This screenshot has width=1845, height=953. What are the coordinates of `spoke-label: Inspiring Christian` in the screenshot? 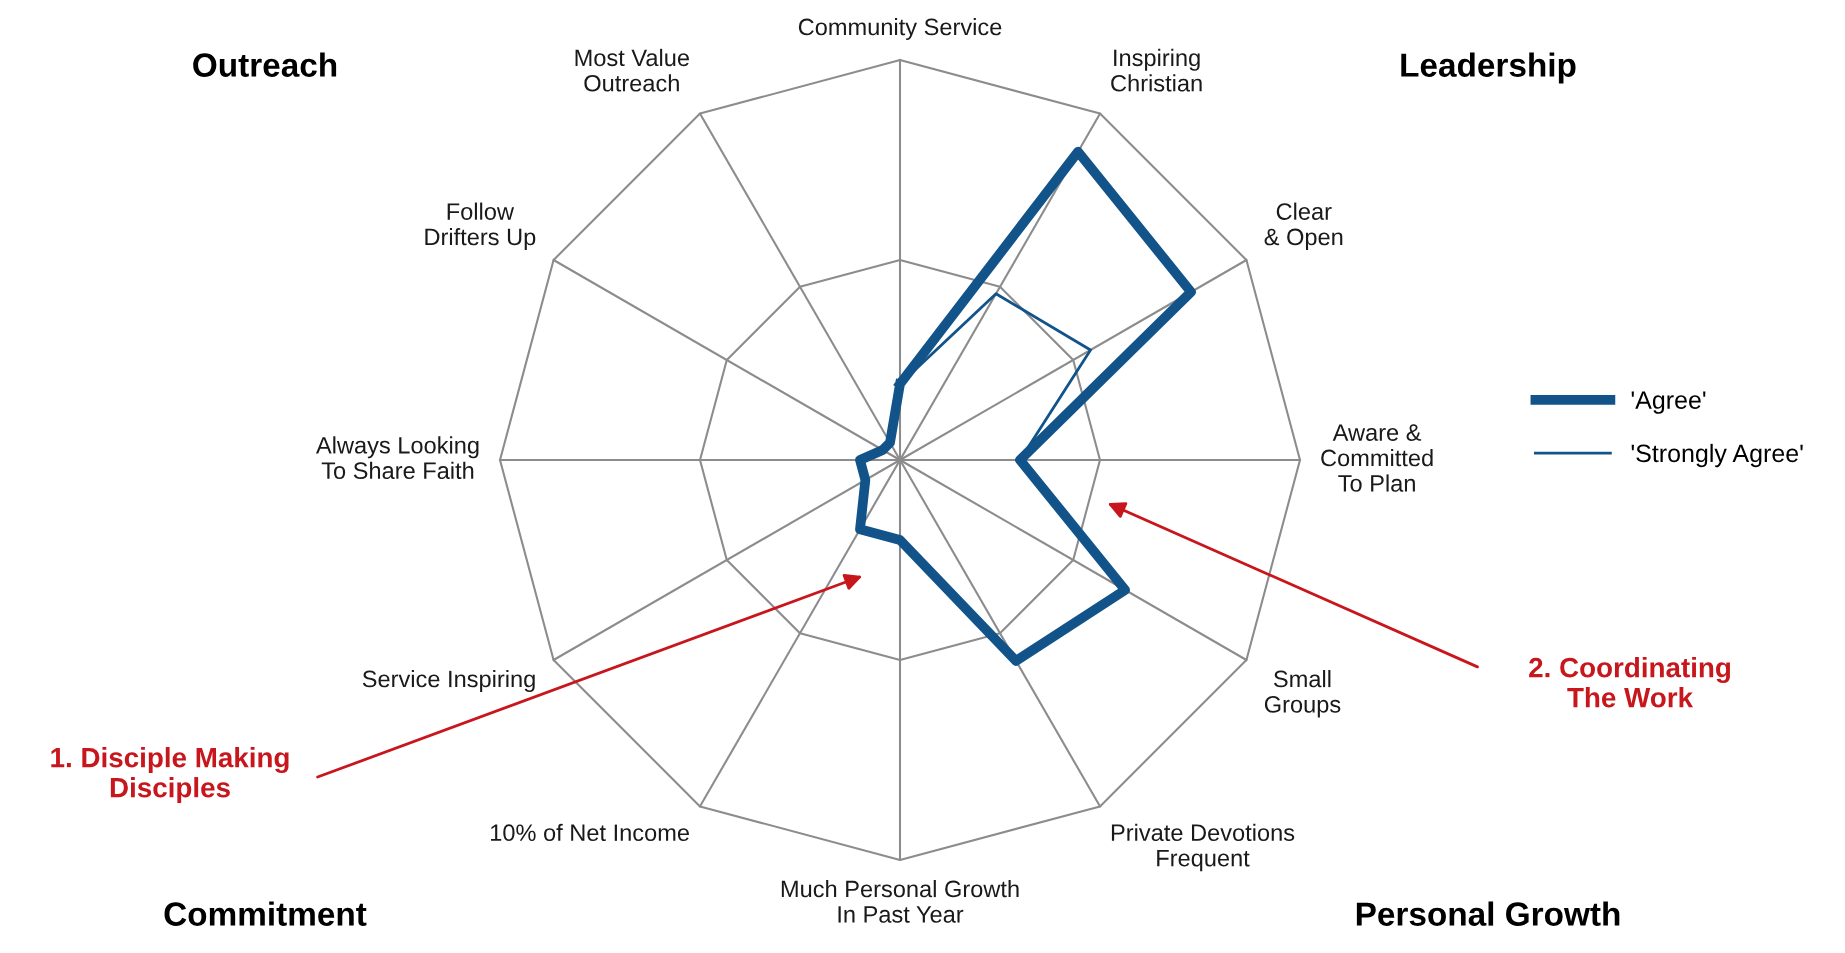 It's located at (1156, 70).